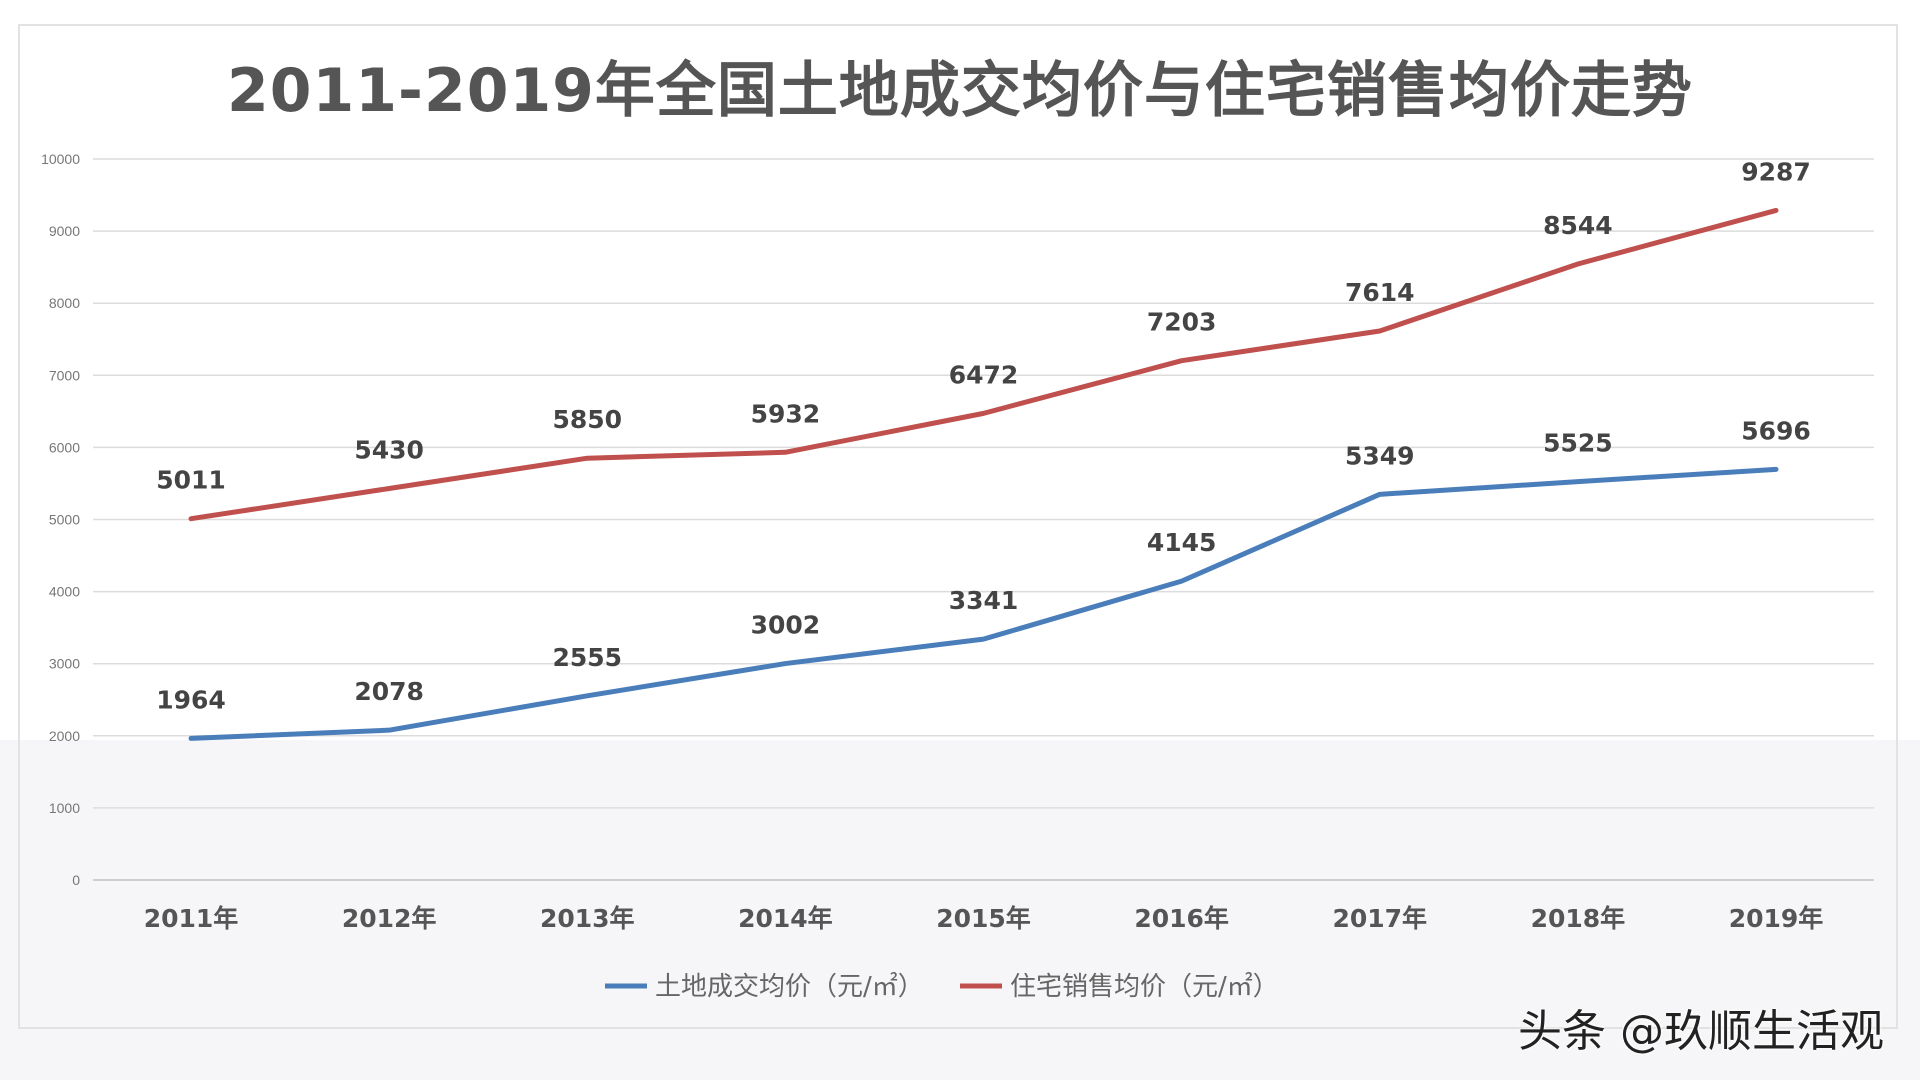 Image resolution: width=1920 pixels, height=1080 pixels. Describe the element at coordinates (1701, 1031) in the screenshot. I see `watermark: 头条 @玖顺生活观` at that location.